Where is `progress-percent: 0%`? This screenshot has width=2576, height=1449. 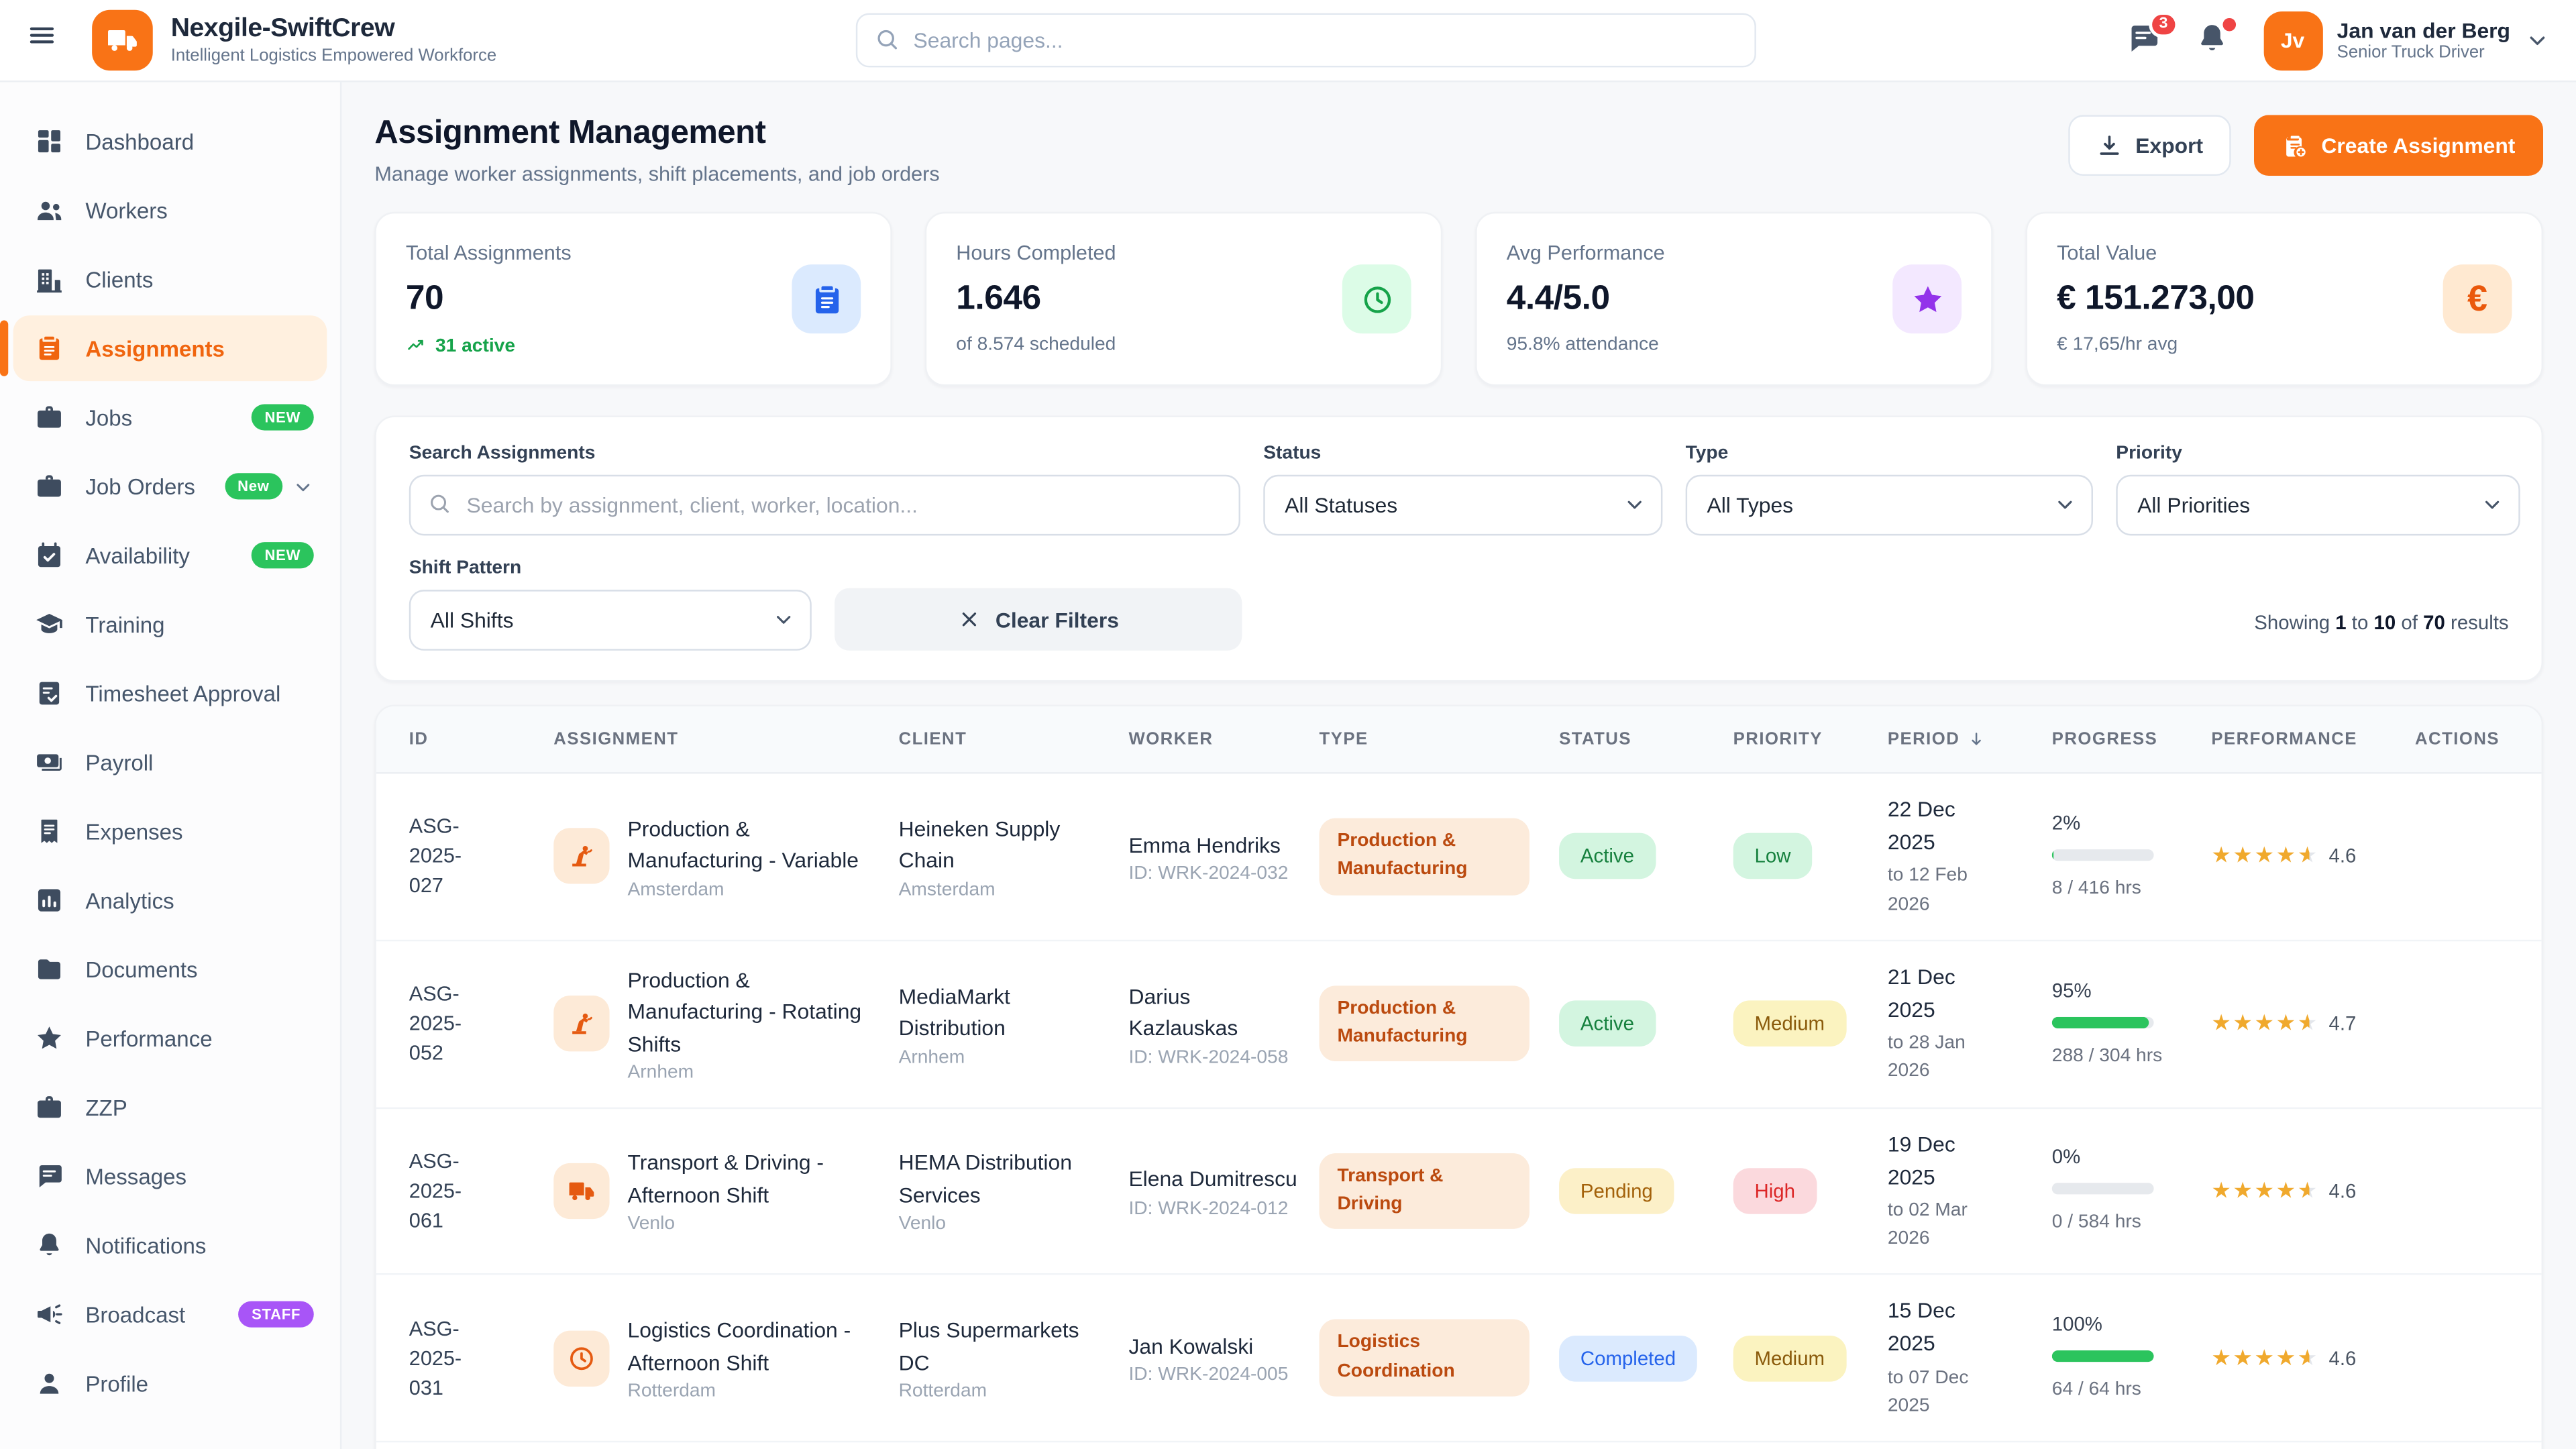 progress-percent: 0% is located at coordinates (2066, 1157).